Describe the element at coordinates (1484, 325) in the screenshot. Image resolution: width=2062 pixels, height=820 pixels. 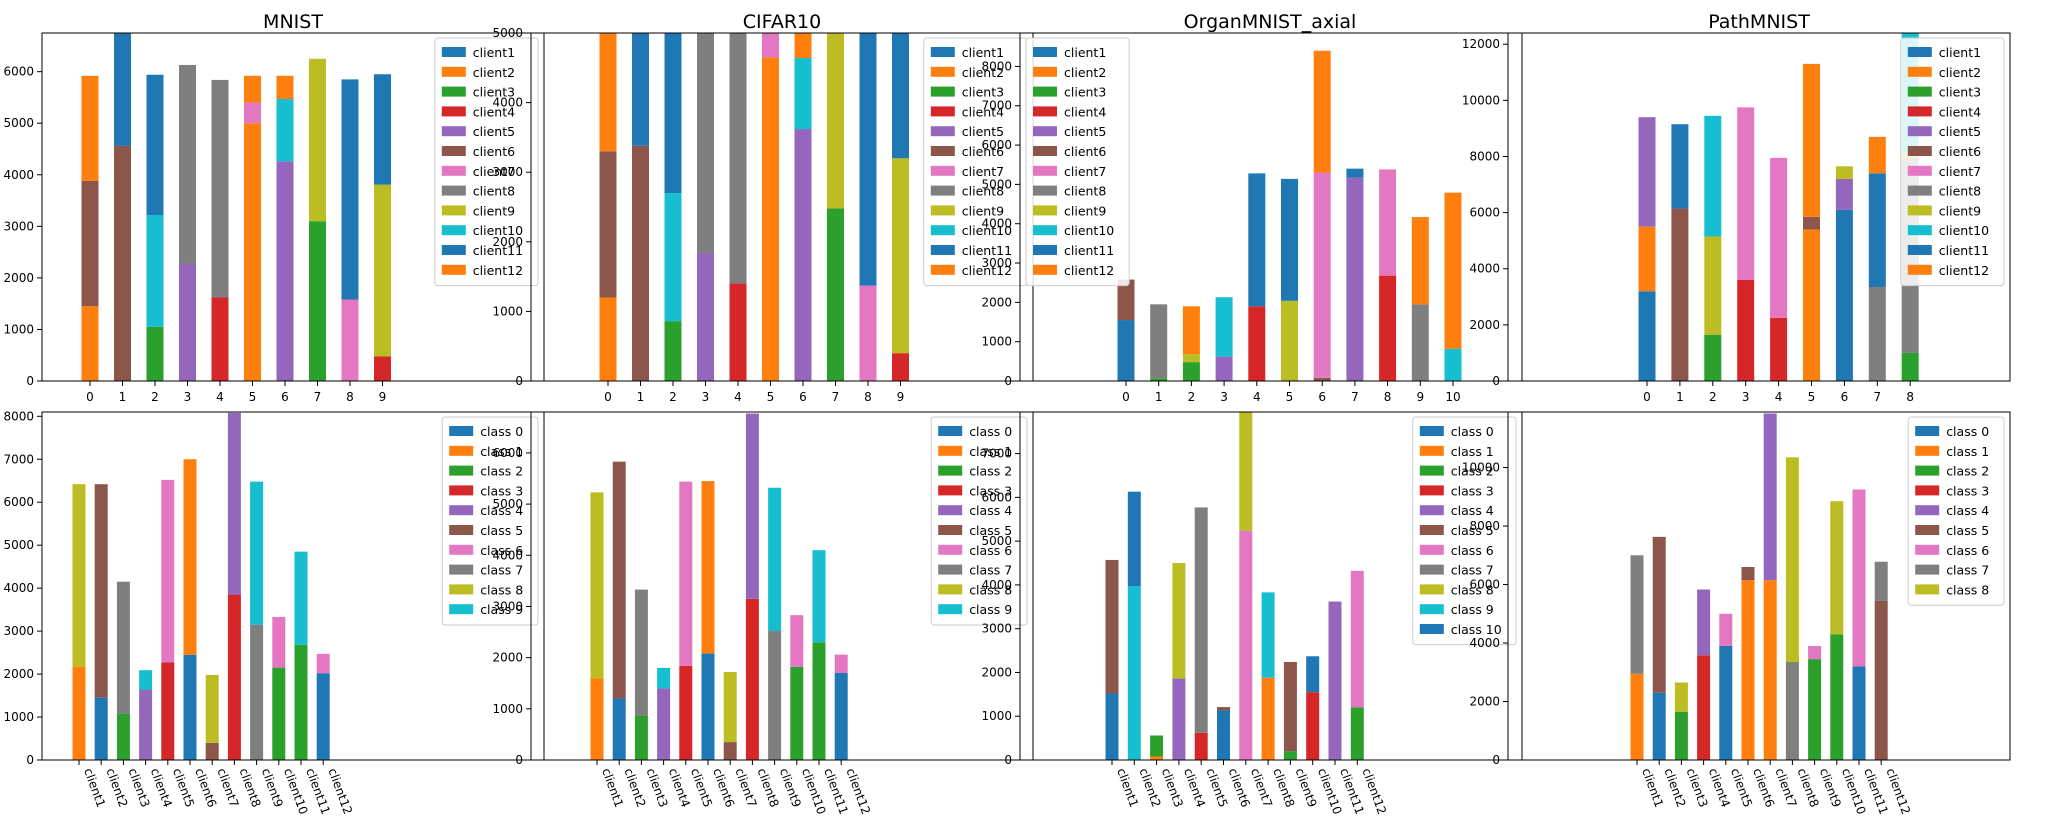
I see `y-tick-label: 2000` at that location.